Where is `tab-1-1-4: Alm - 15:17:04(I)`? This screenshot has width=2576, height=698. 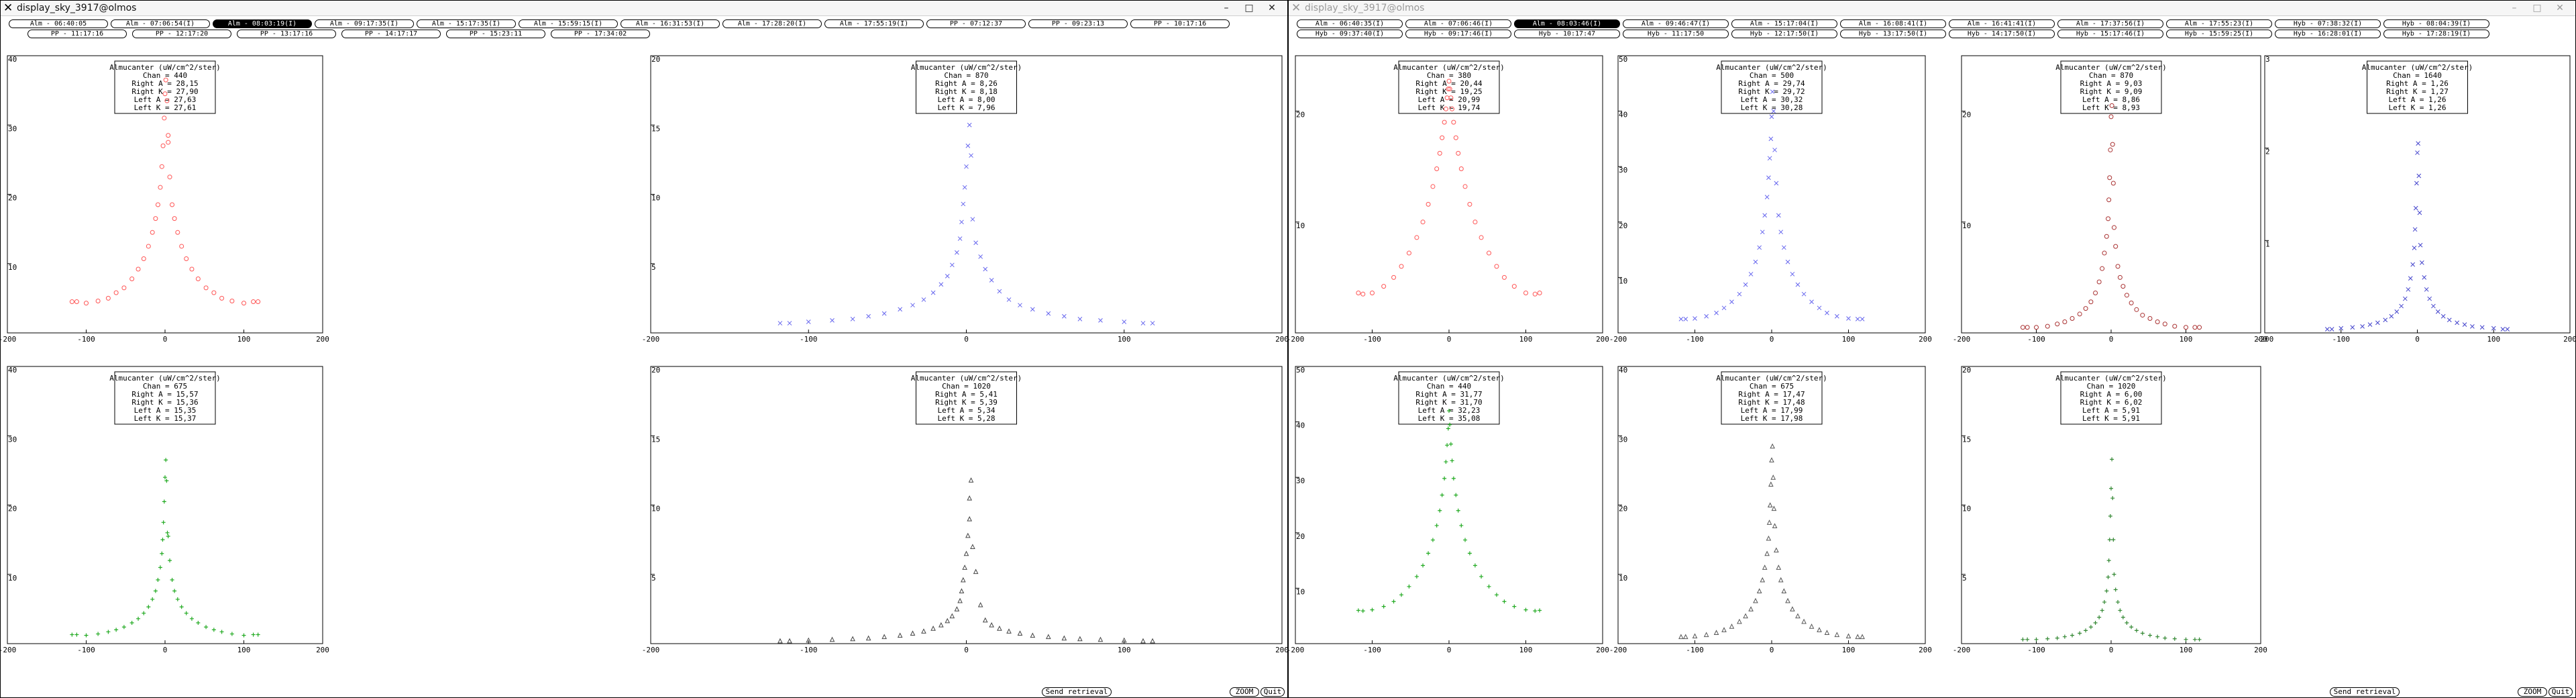
tab-1-1-4: Alm - 15:17:04(I) is located at coordinates (1784, 23).